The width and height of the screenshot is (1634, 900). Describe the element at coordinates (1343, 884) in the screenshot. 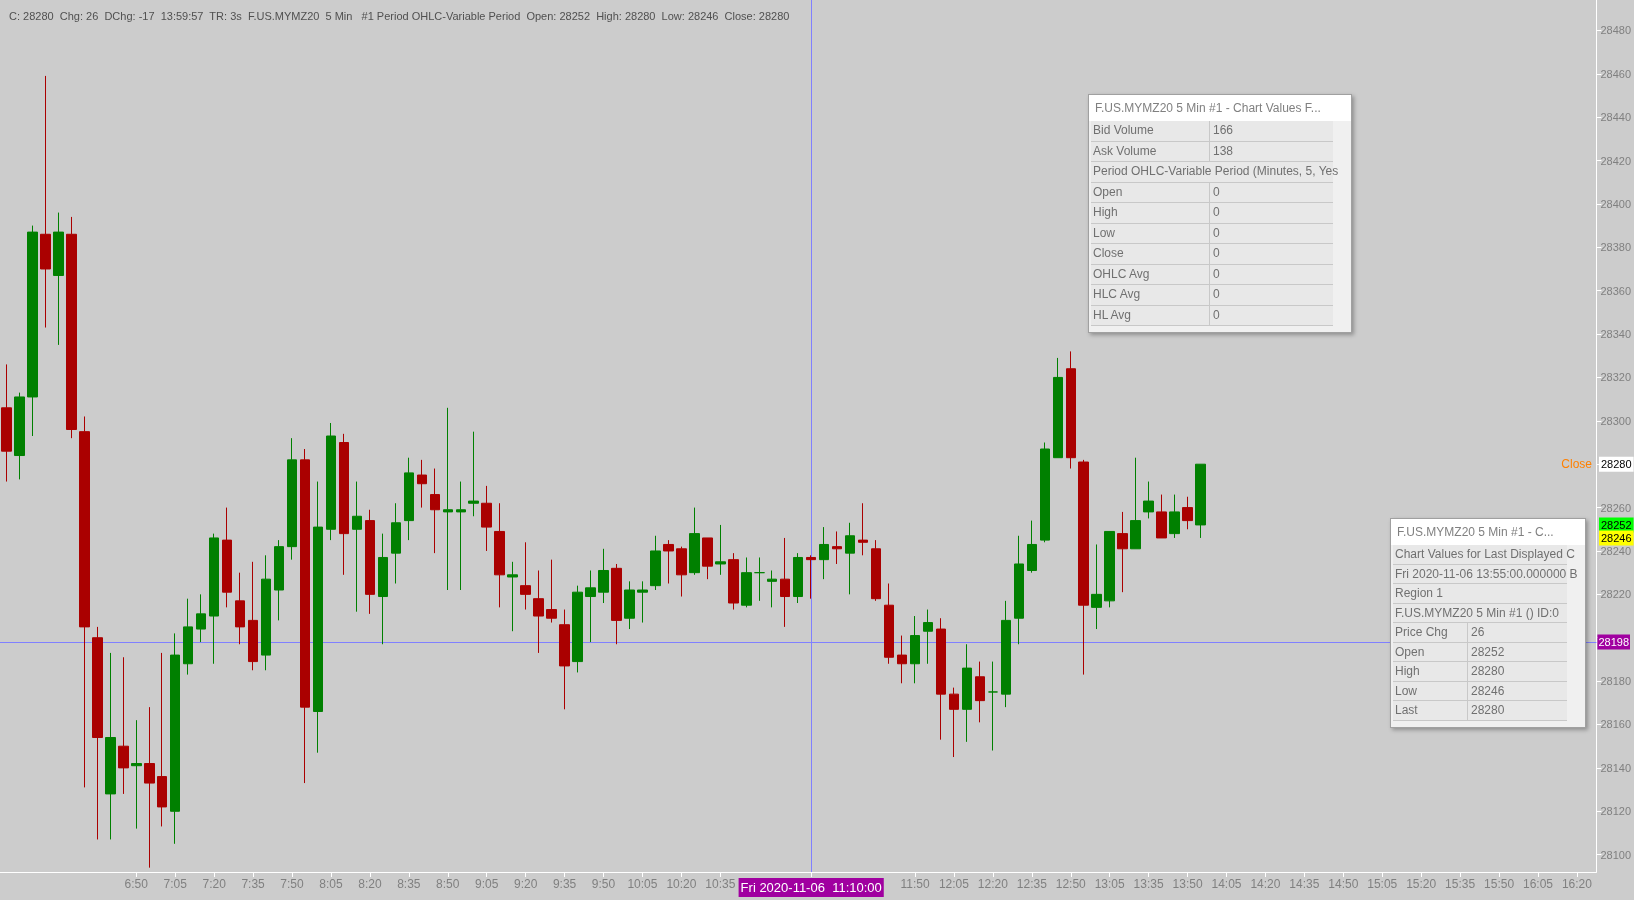

I see `x-tick-label: 14:50` at that location.